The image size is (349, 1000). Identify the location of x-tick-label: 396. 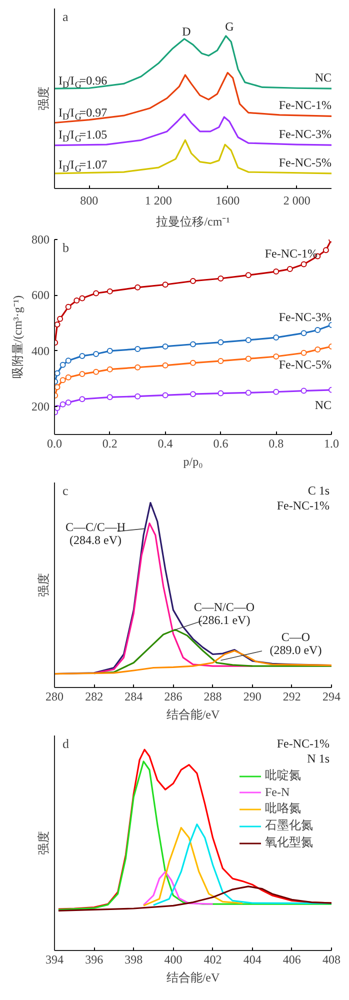
(94, 959).